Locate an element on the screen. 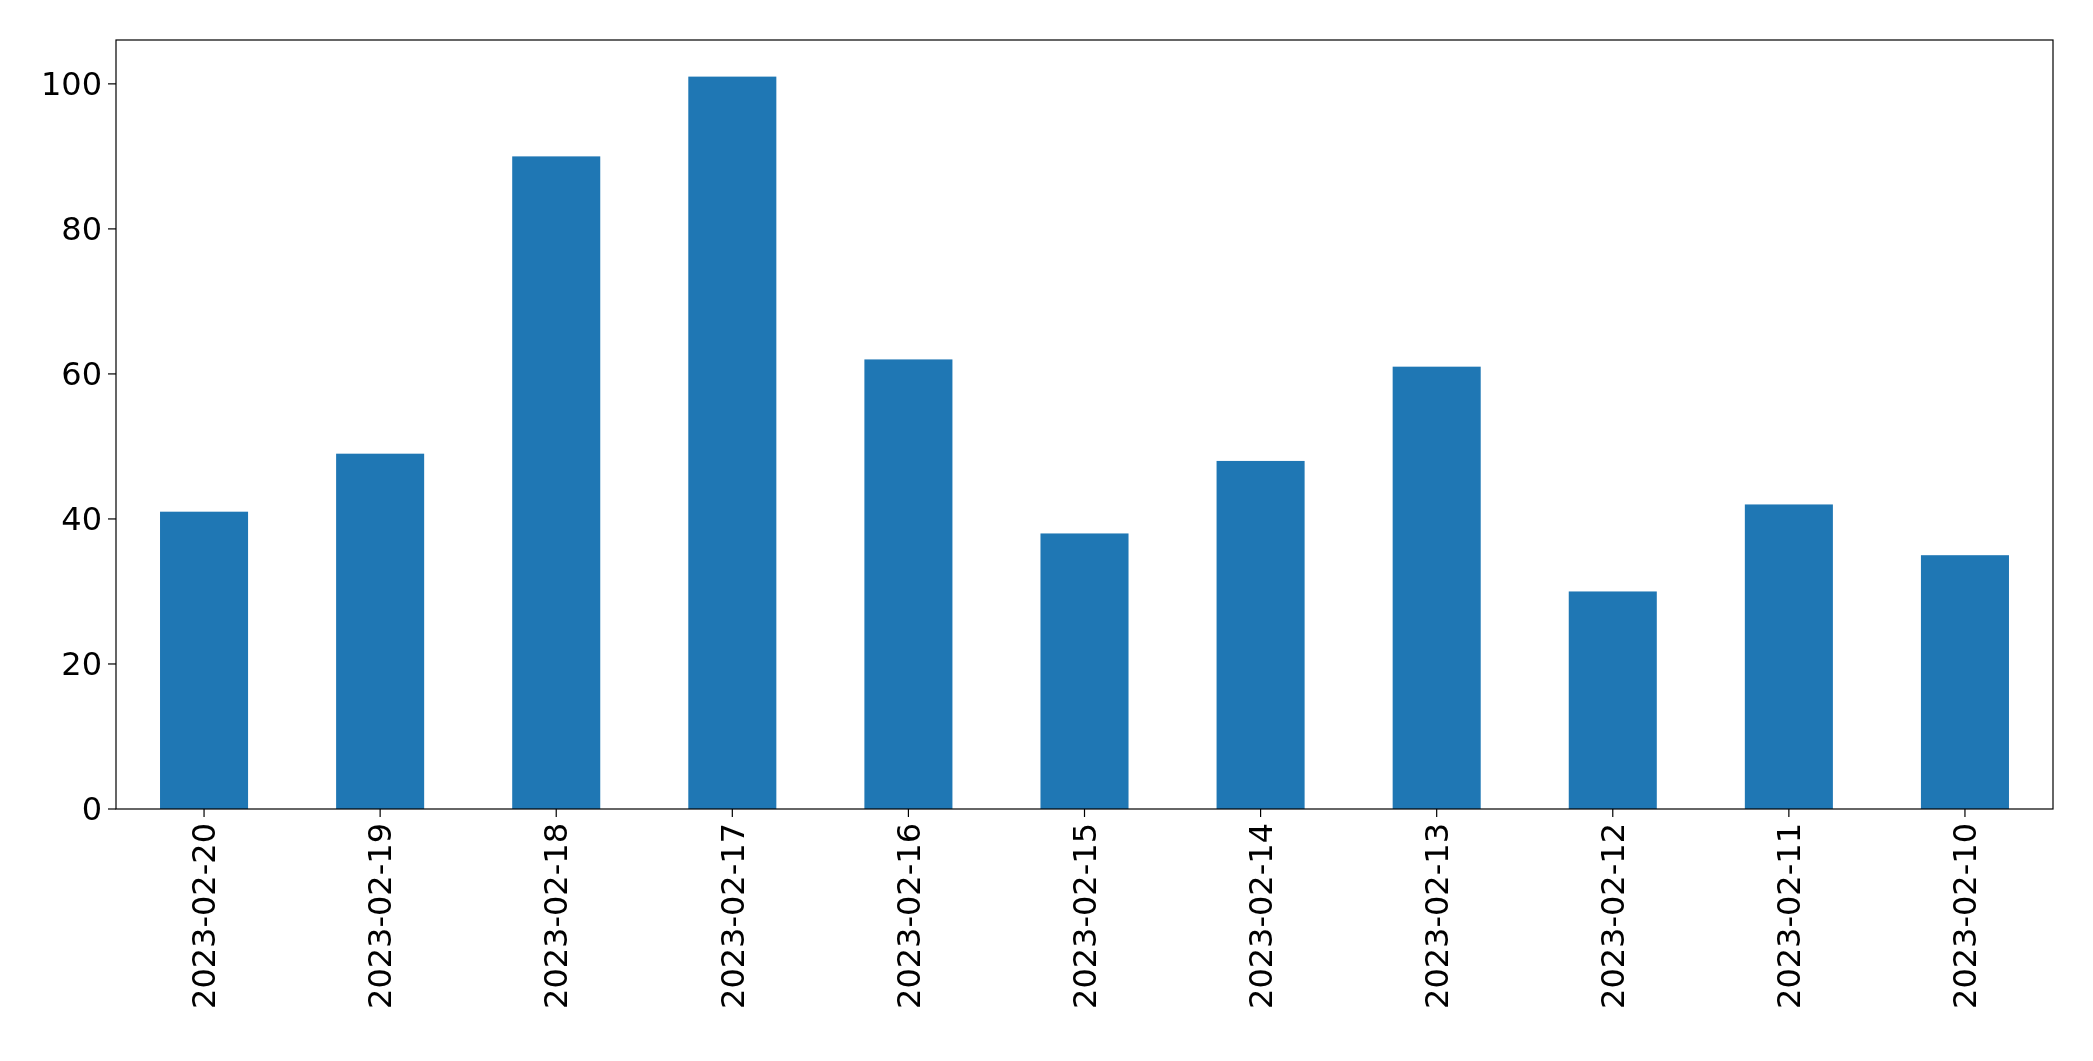 The width and height of the screenshot is (2093, 1061). y-tick-label: 100 is located at coordinates (71, 84).